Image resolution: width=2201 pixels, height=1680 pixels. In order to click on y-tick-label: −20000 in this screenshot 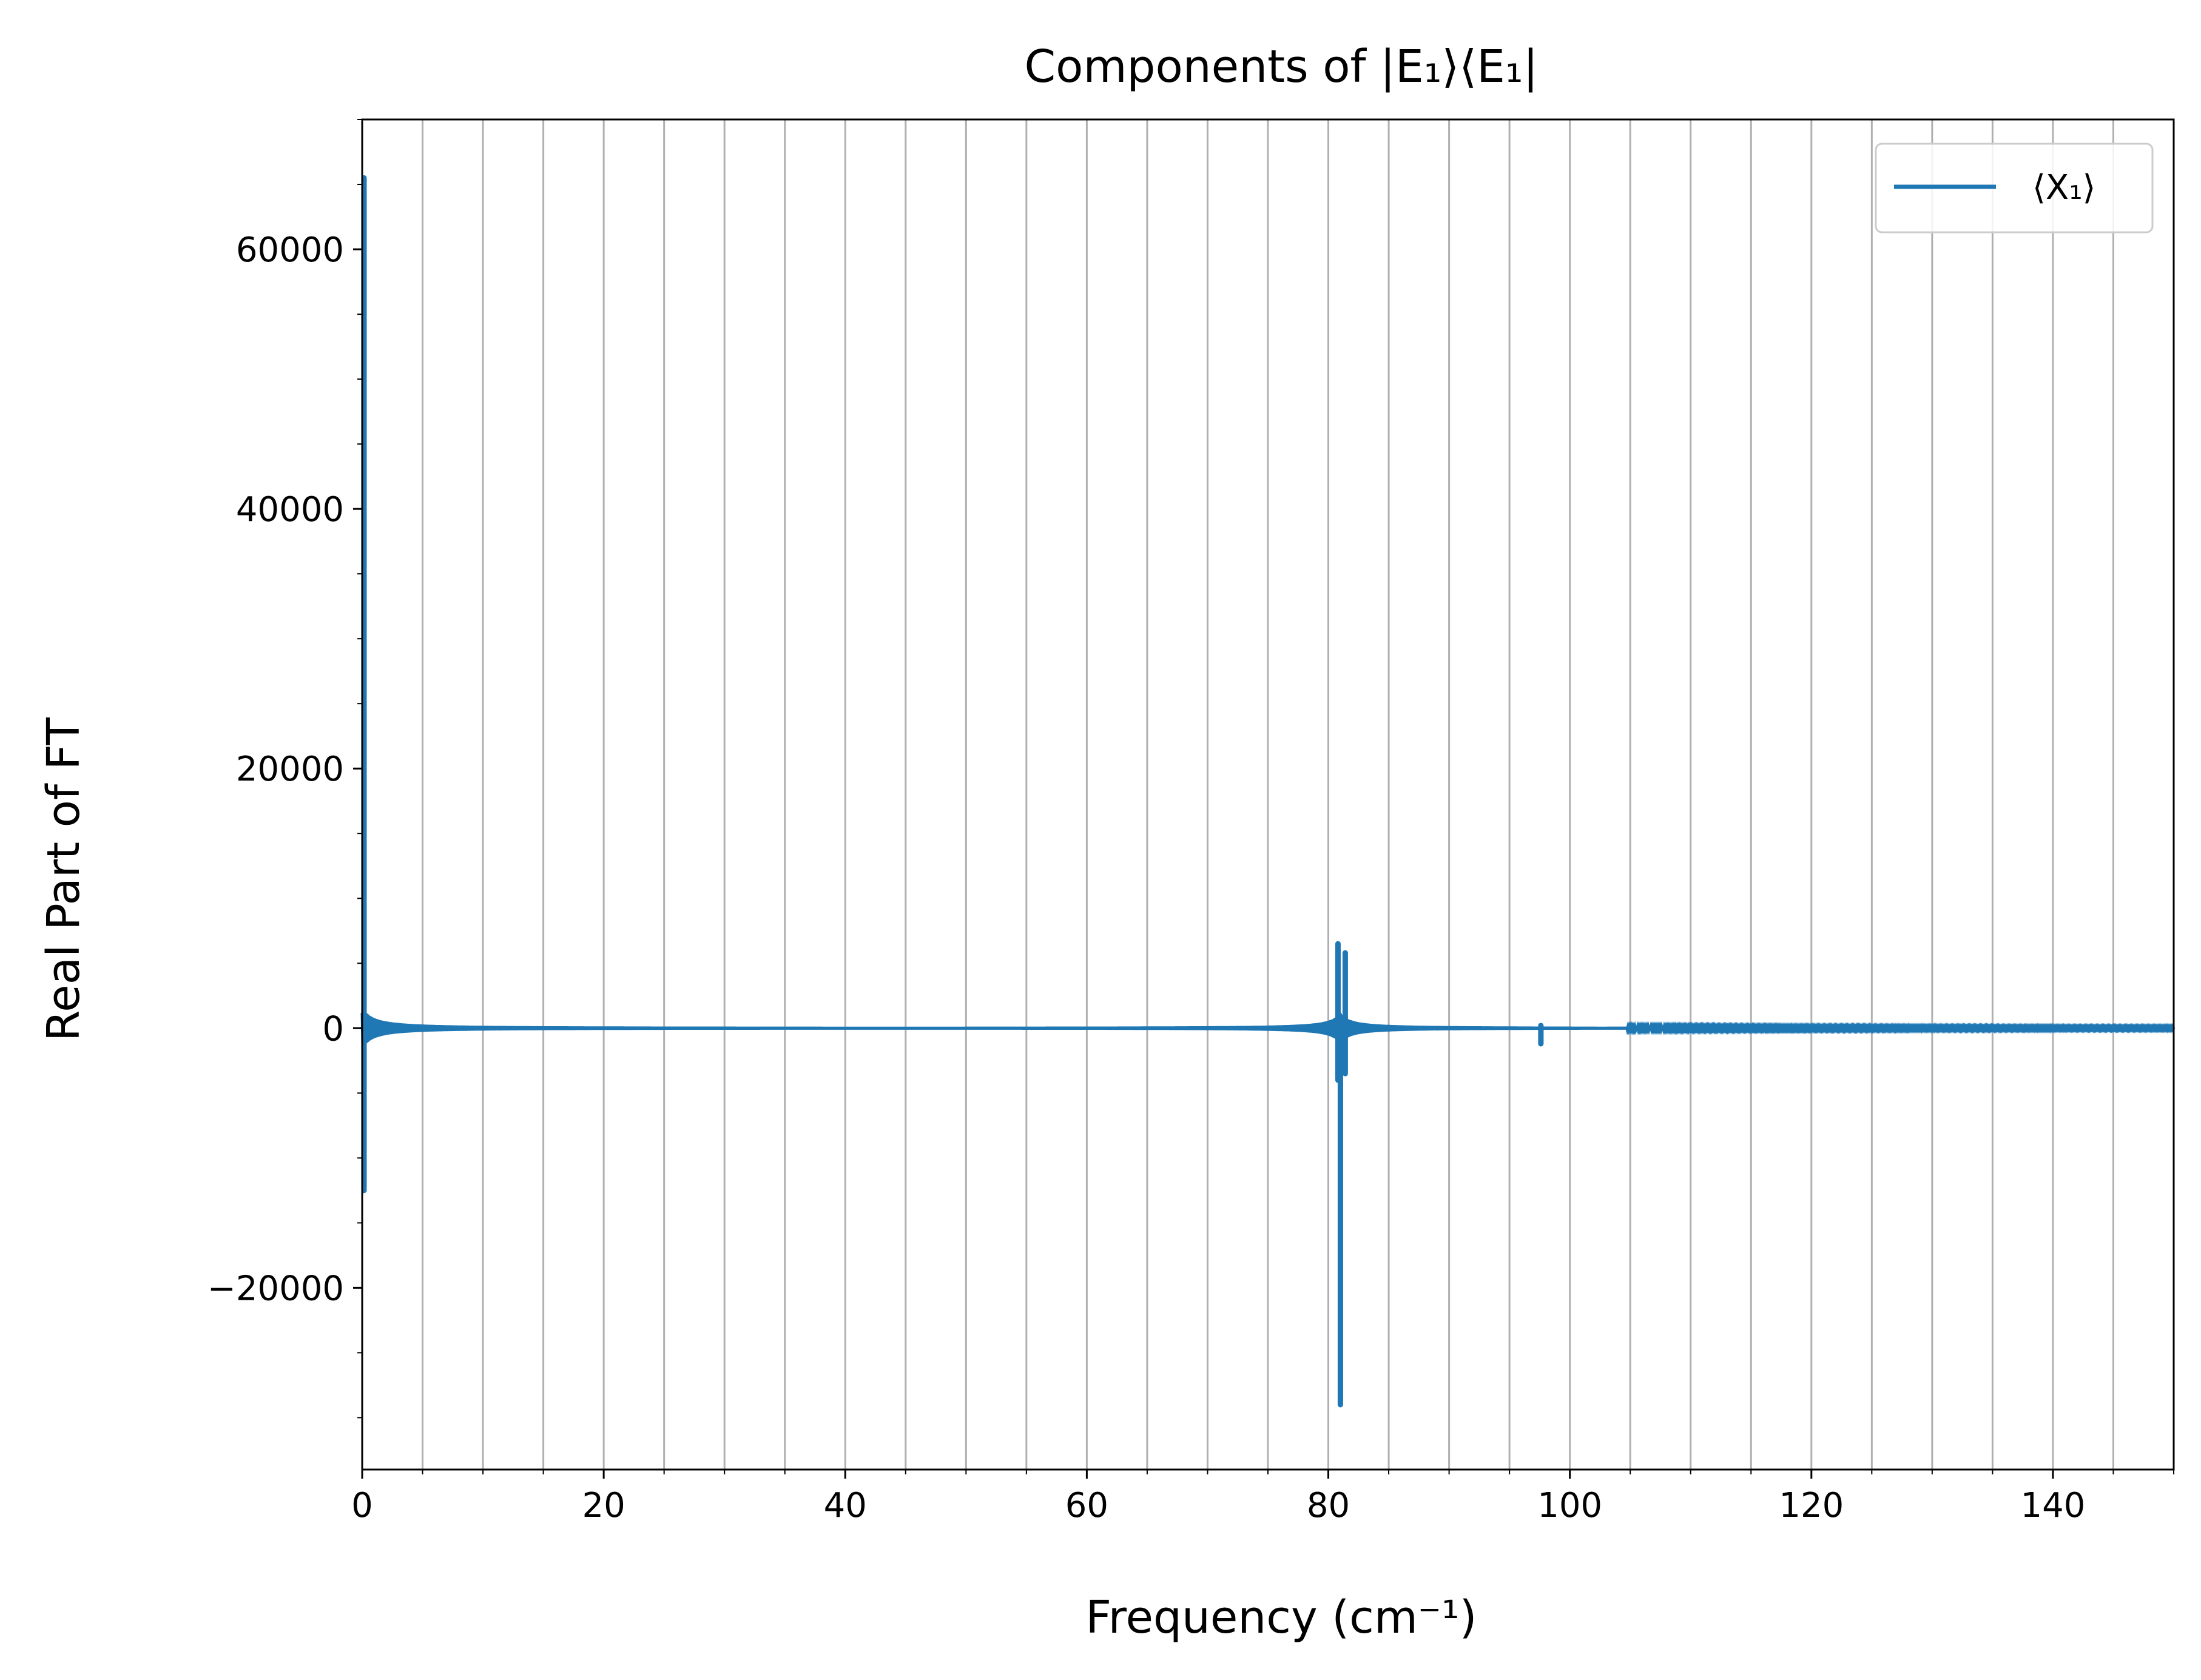, I will do `click(275, 1288)`.